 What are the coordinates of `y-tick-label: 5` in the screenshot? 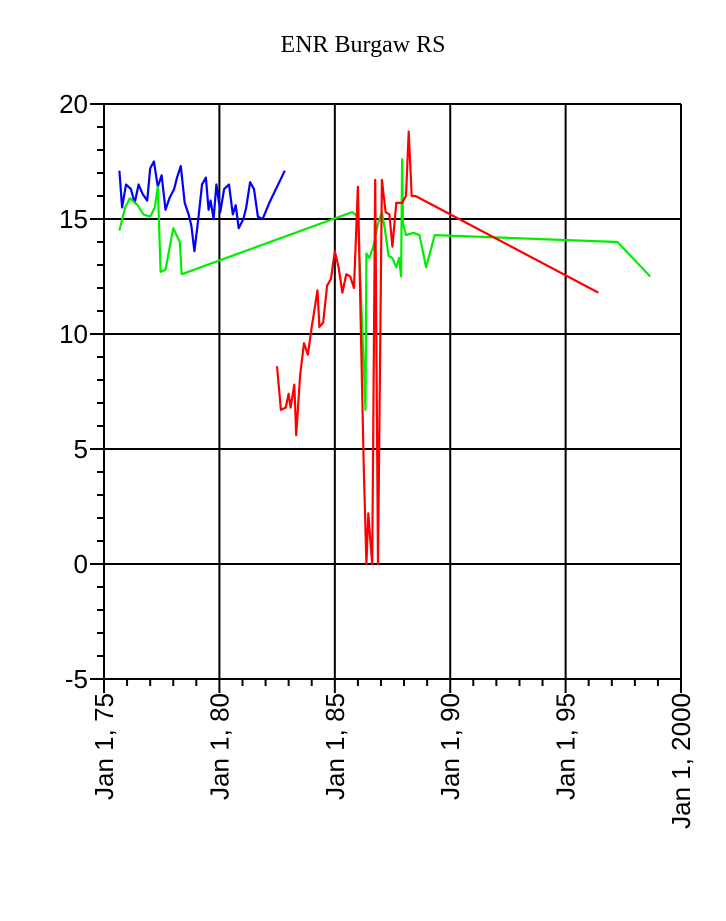 It's located at (81, 449).